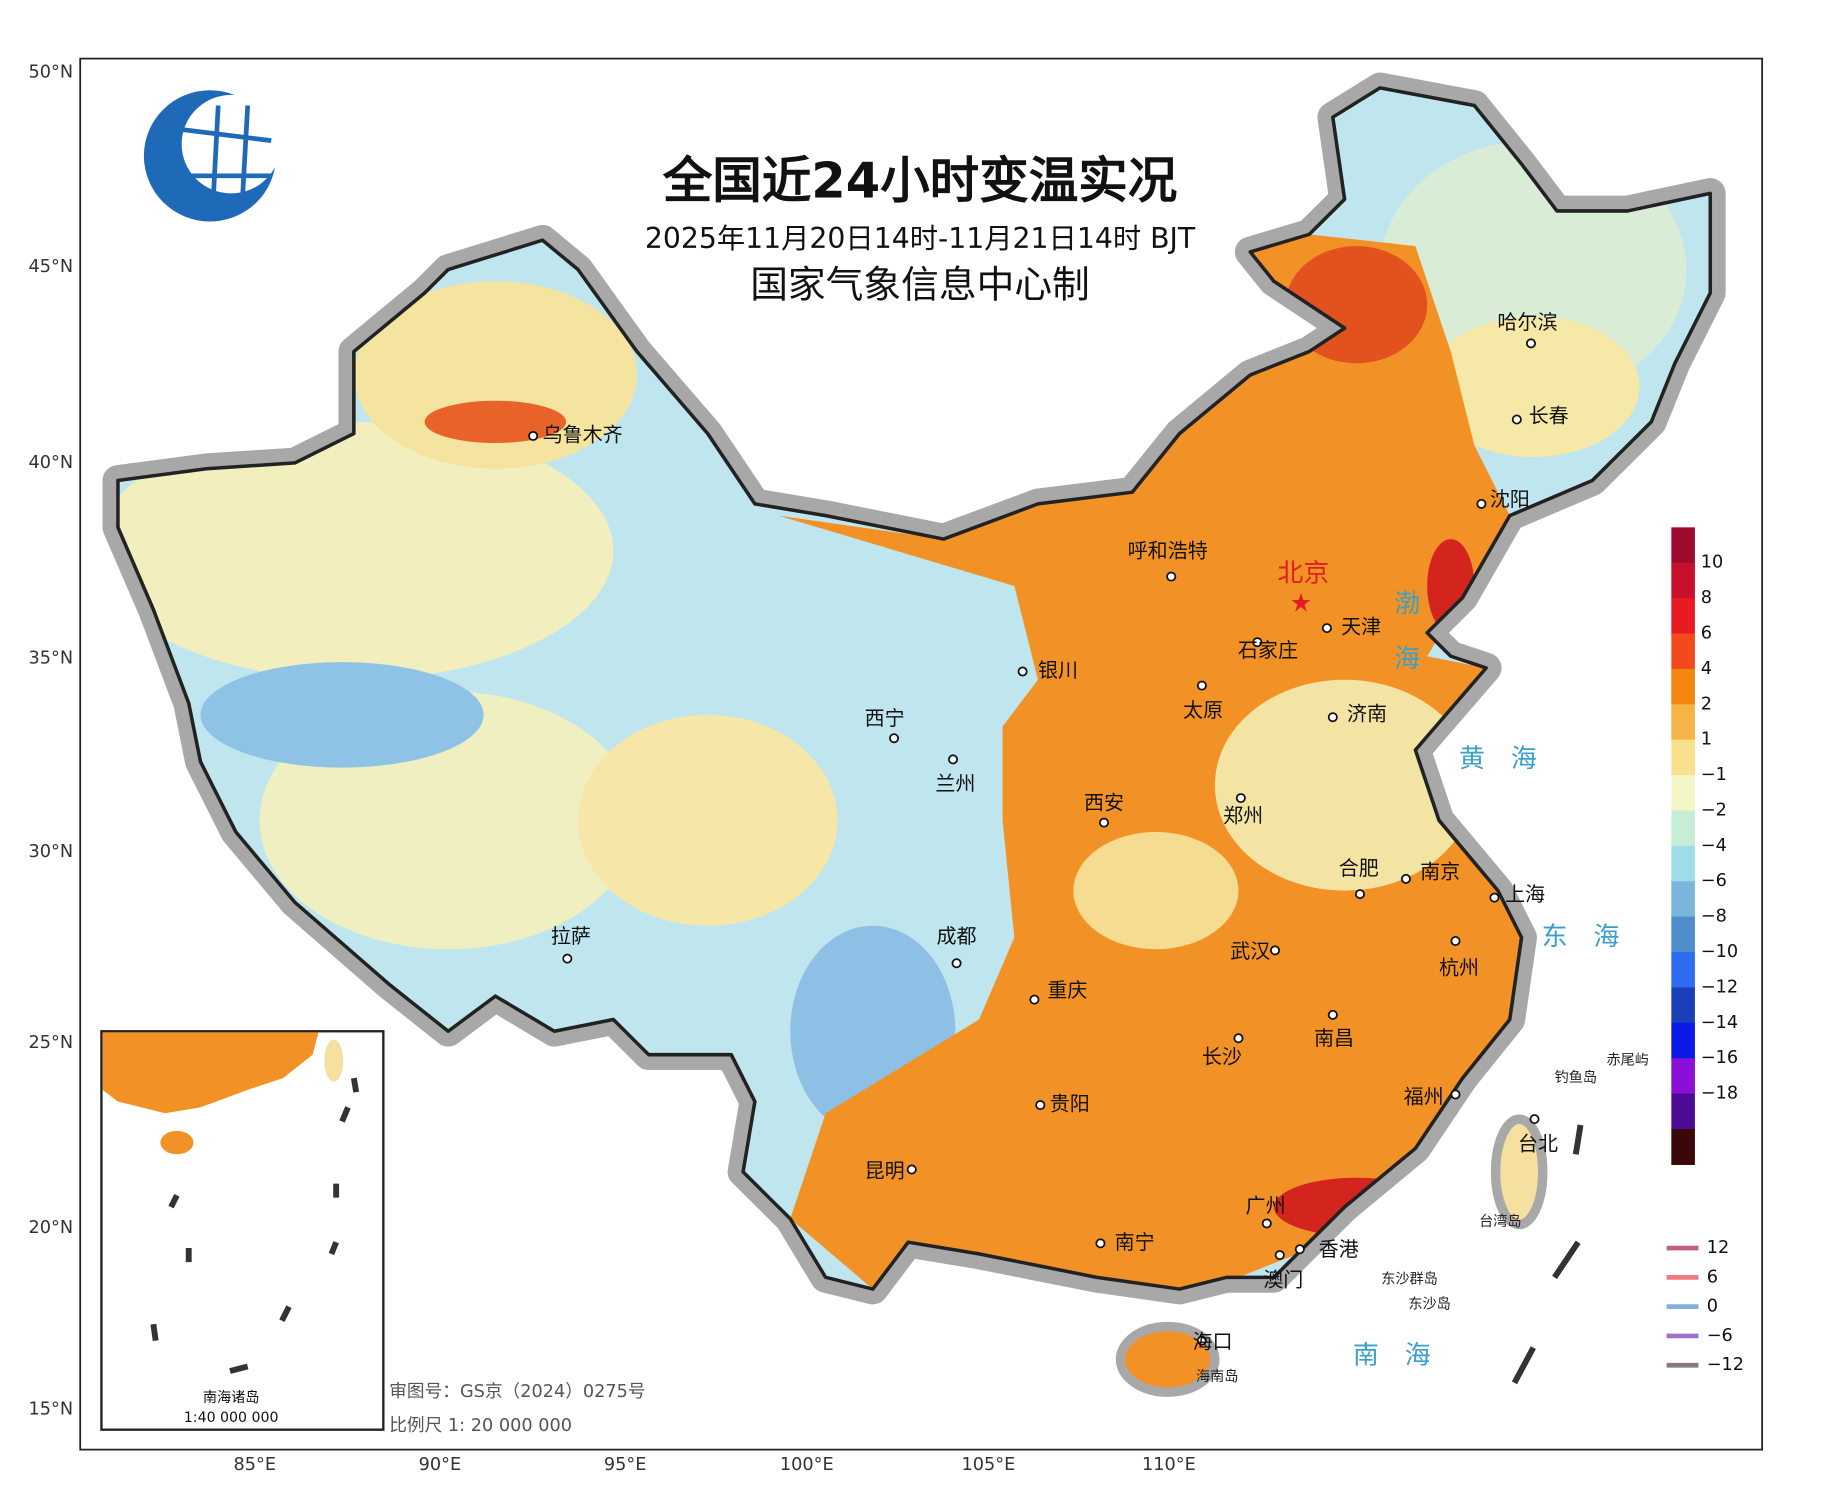 The width and height of the screenshot is (1840, 1500). I want to click on longitude-label: 110°E, so click(1169, 1465).